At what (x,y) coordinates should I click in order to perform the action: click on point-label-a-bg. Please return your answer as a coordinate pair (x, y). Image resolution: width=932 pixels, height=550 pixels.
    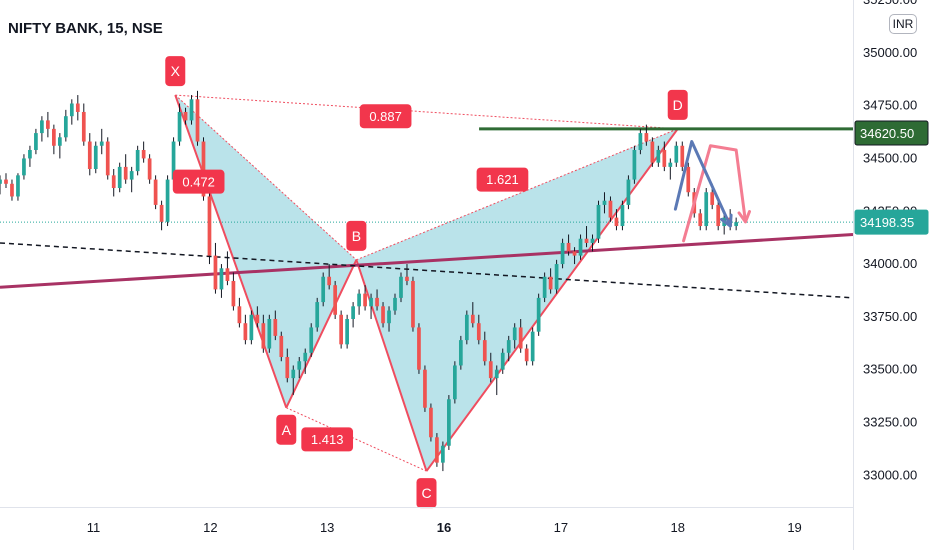
    Looking at the image, I should click on (286, 429).